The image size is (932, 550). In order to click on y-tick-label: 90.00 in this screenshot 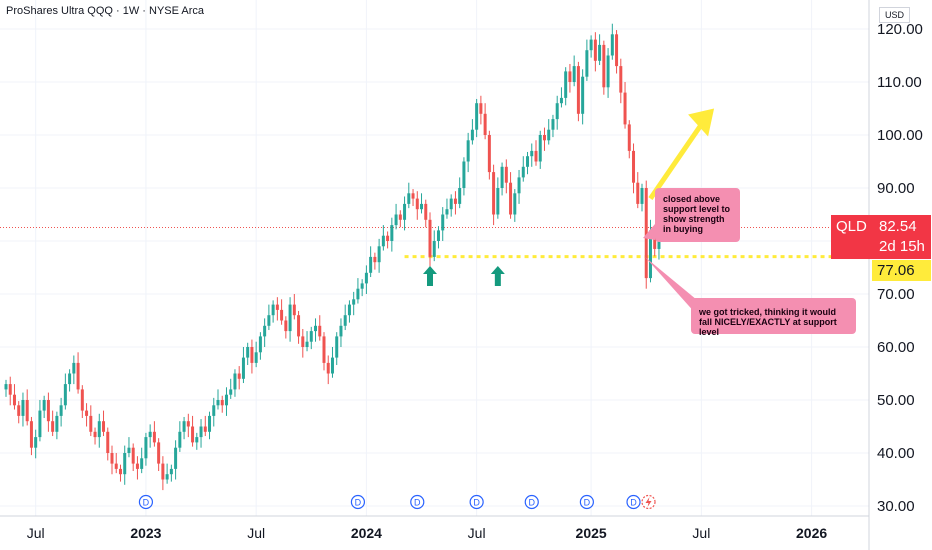, I will do `click(896, 188)`.